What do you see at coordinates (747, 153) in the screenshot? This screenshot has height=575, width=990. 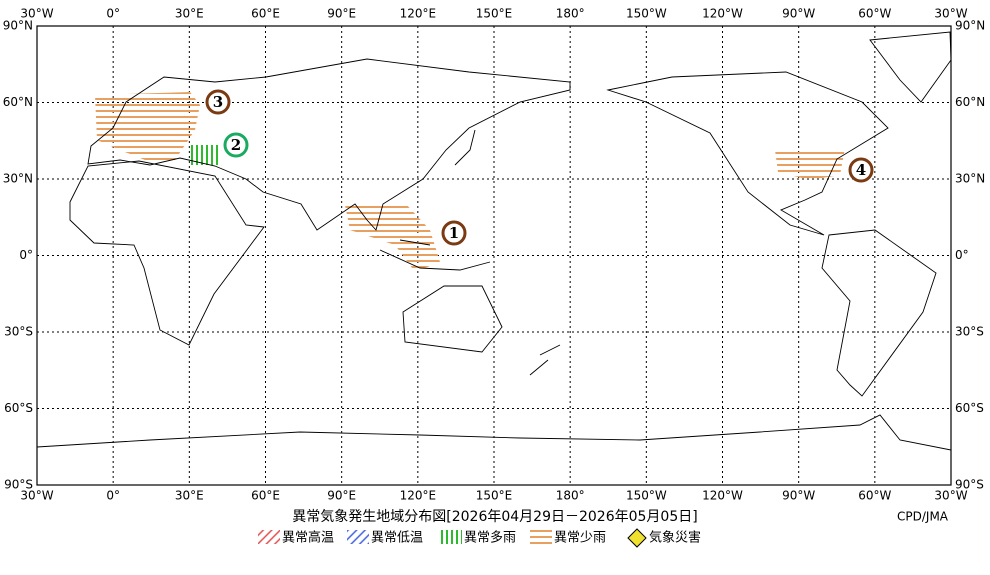 I see `north-america` at bounding box center [747, 153].